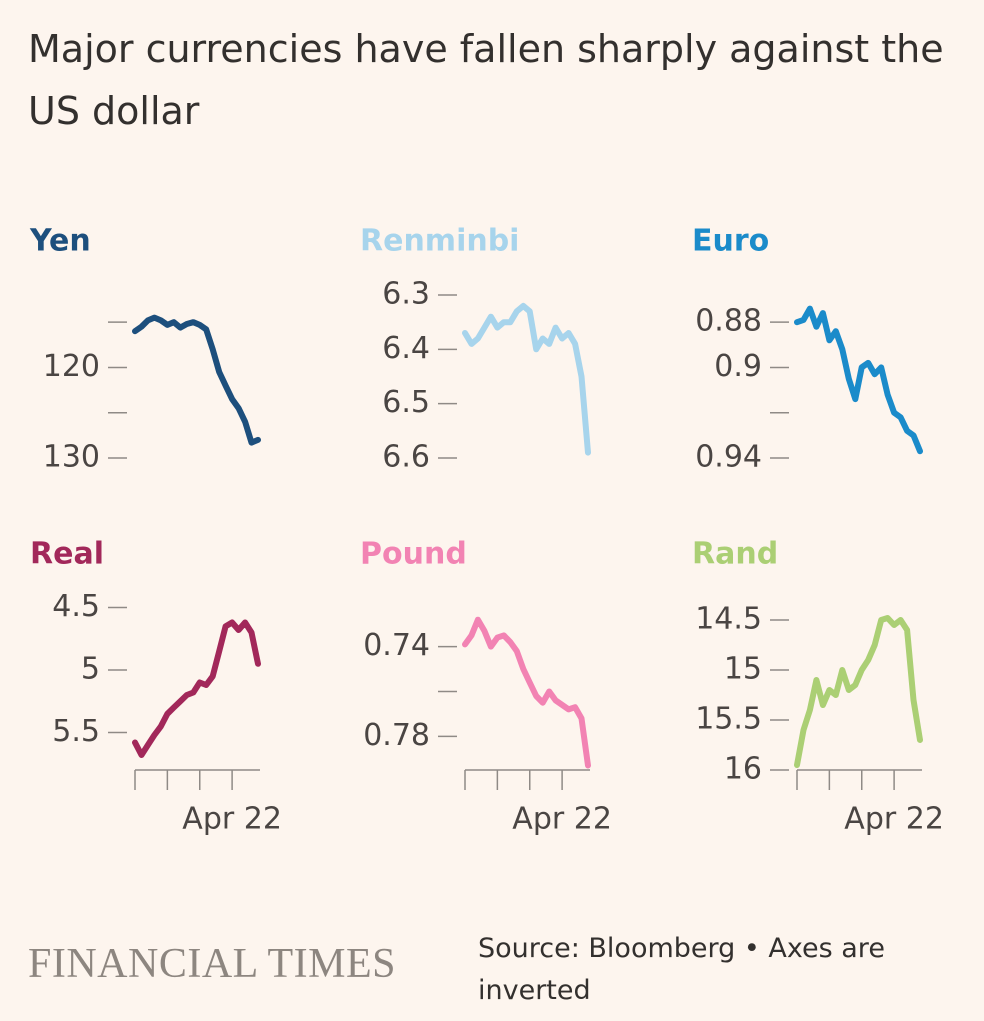 The height and width of the screenshot is (1021, 984). What do you see at coordinates (743, 769) in the screenshot?
I see `y-tick-label: 16` at bounding box center [743, 769].